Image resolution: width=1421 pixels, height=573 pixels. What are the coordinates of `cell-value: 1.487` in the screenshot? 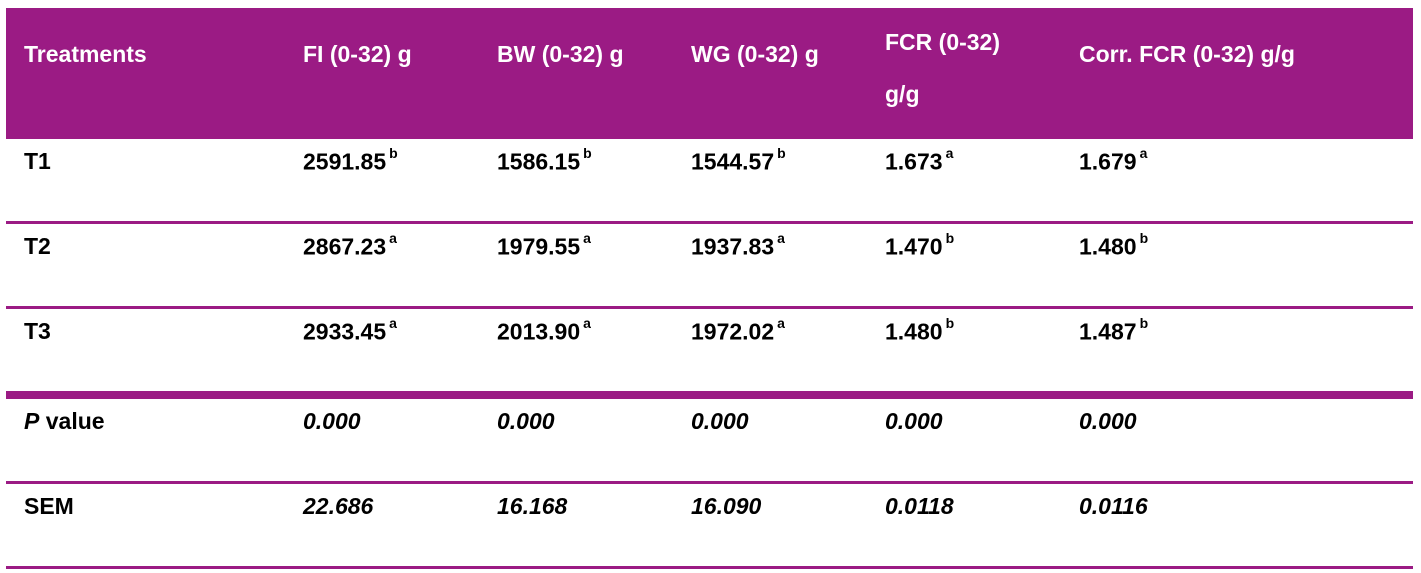 It's located at (1108, 331).